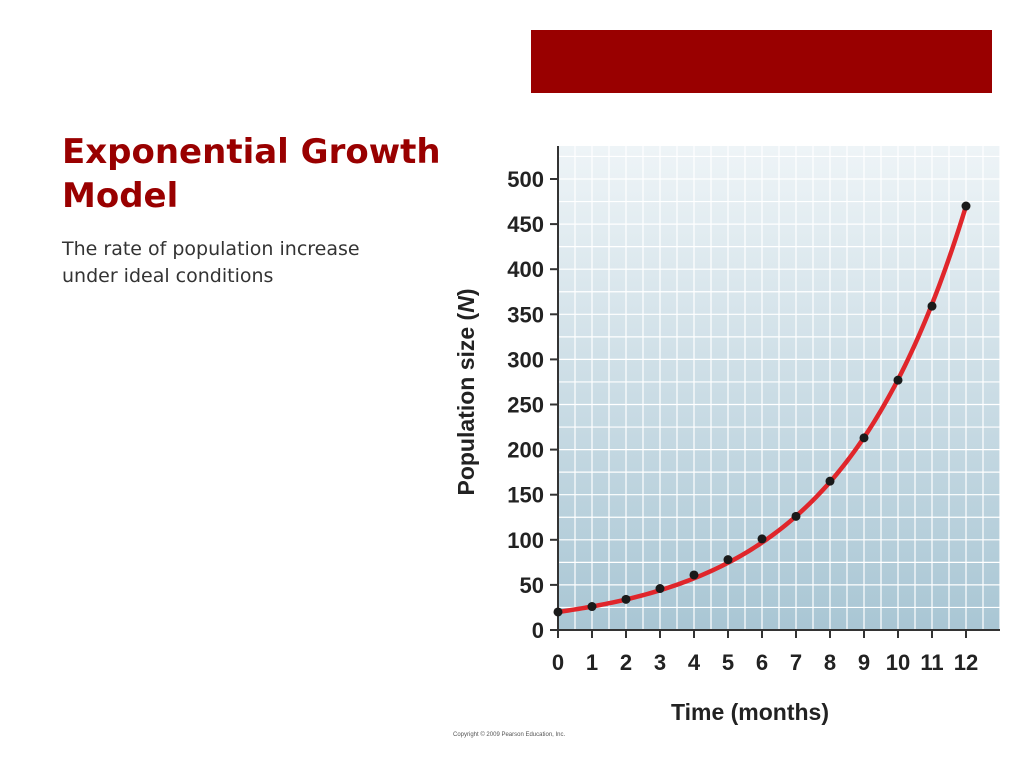  I want to click on x-tick-label: 4, so click(694, 662).